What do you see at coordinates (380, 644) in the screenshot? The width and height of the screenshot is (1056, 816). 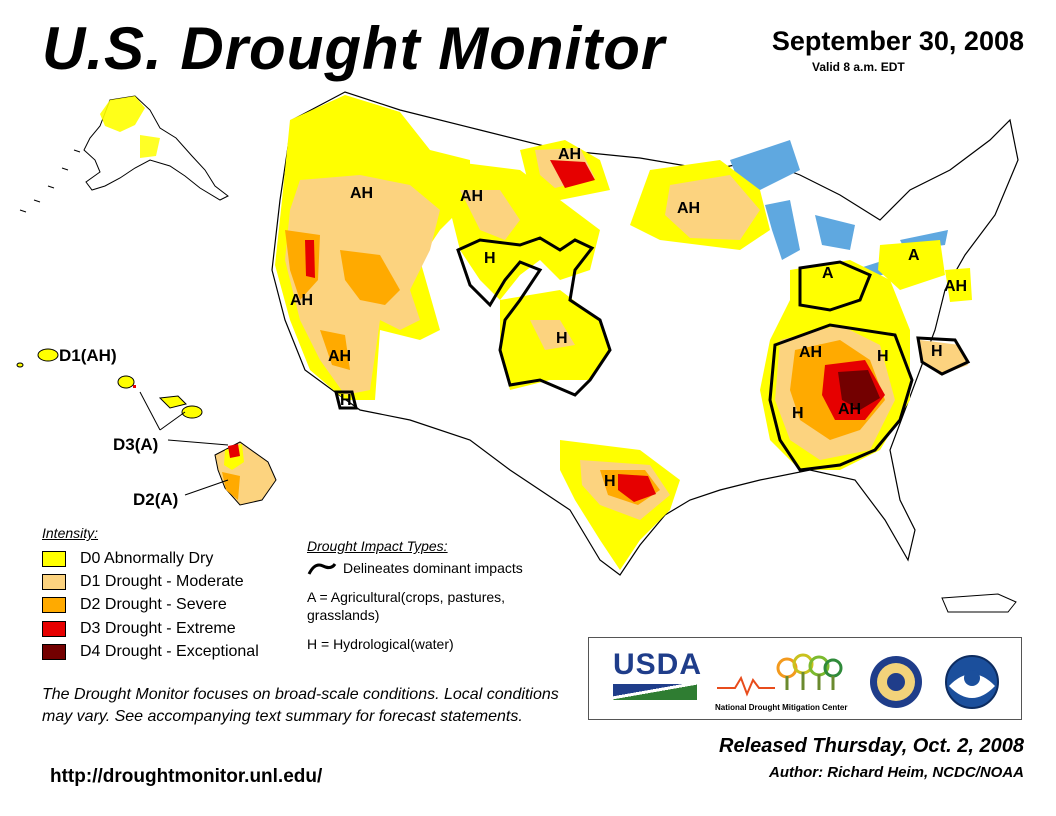 I see `impact-hydrological: H = Hydrological(water)` at bounding box center [380, 644].